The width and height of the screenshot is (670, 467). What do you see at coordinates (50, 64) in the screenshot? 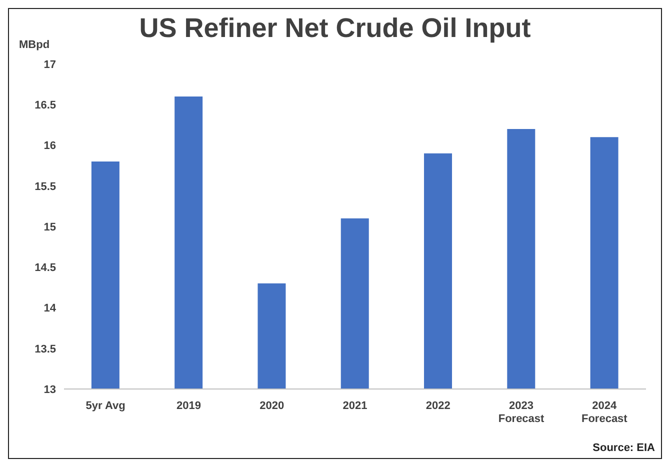
I see `y-tick-label: 17` at bounding box center [50, 64].